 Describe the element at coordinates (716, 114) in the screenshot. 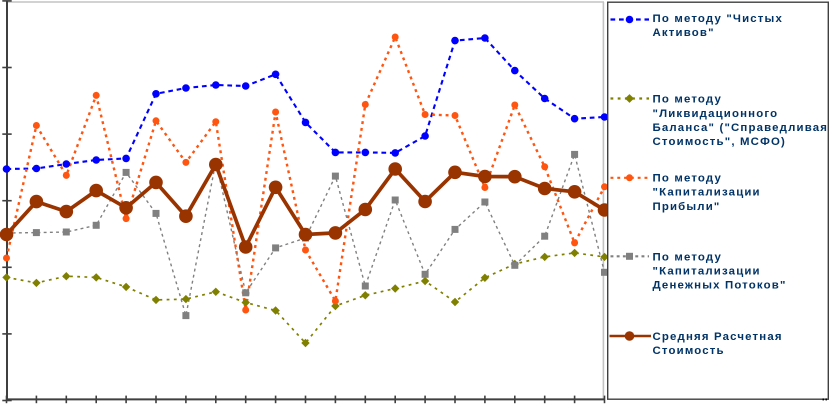

I see `svg-text: "Ликвидационного` at that location.